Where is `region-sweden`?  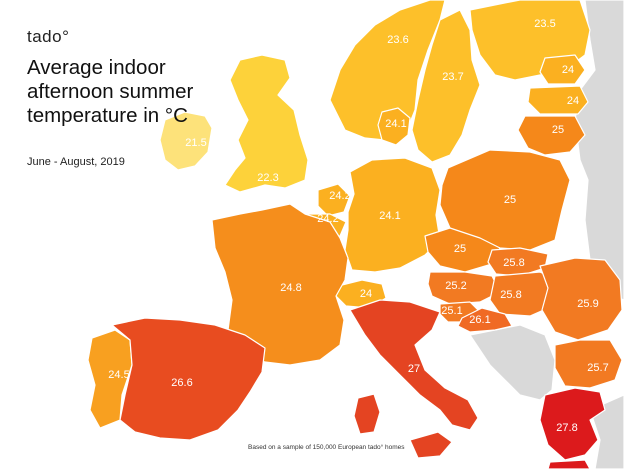 region-sweden is located at coordinates (446, 86).